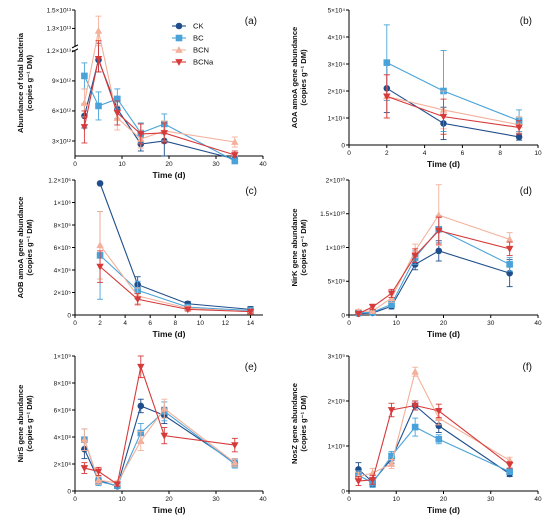  Describe the element at coordinates (337, 10) in the screenshot. I see `y-tick-label: 5×10⁴` at that location.